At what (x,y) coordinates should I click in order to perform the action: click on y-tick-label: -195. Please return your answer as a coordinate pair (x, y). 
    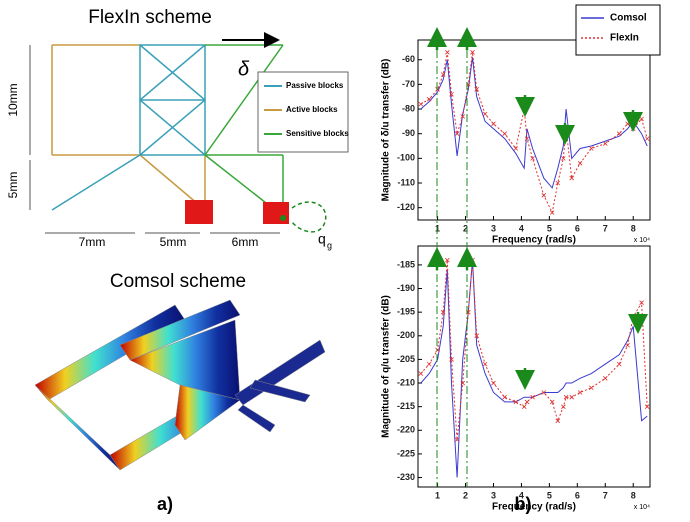
    Looking at the image, I should click on (406, 312).